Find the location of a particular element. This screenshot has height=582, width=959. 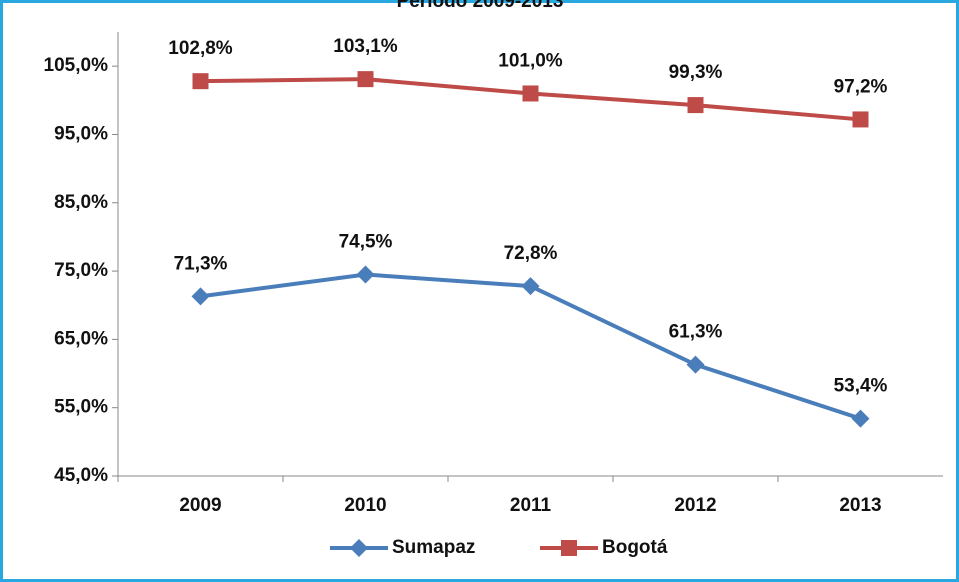

data-label: 71,3% is located at coordinates (201, 263).